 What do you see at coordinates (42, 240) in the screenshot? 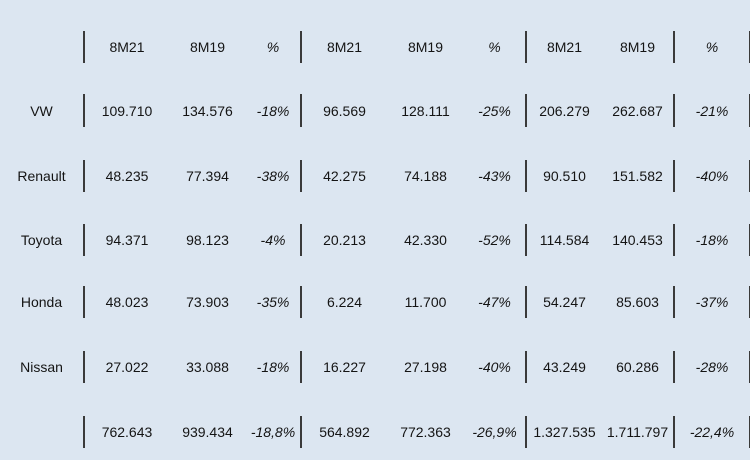
I see `row-label: Toyota` at bounding box center [42, 240].